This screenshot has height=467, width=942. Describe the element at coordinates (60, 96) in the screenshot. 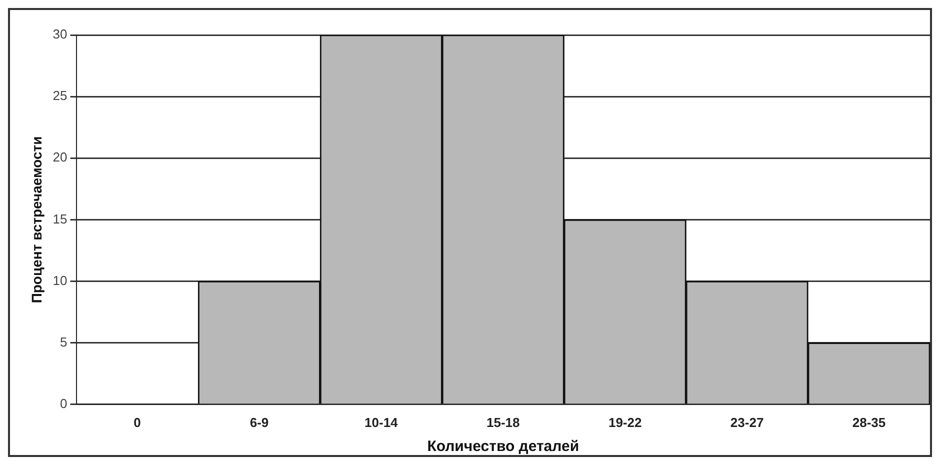

I see `y-tick-label: 25` at that location.